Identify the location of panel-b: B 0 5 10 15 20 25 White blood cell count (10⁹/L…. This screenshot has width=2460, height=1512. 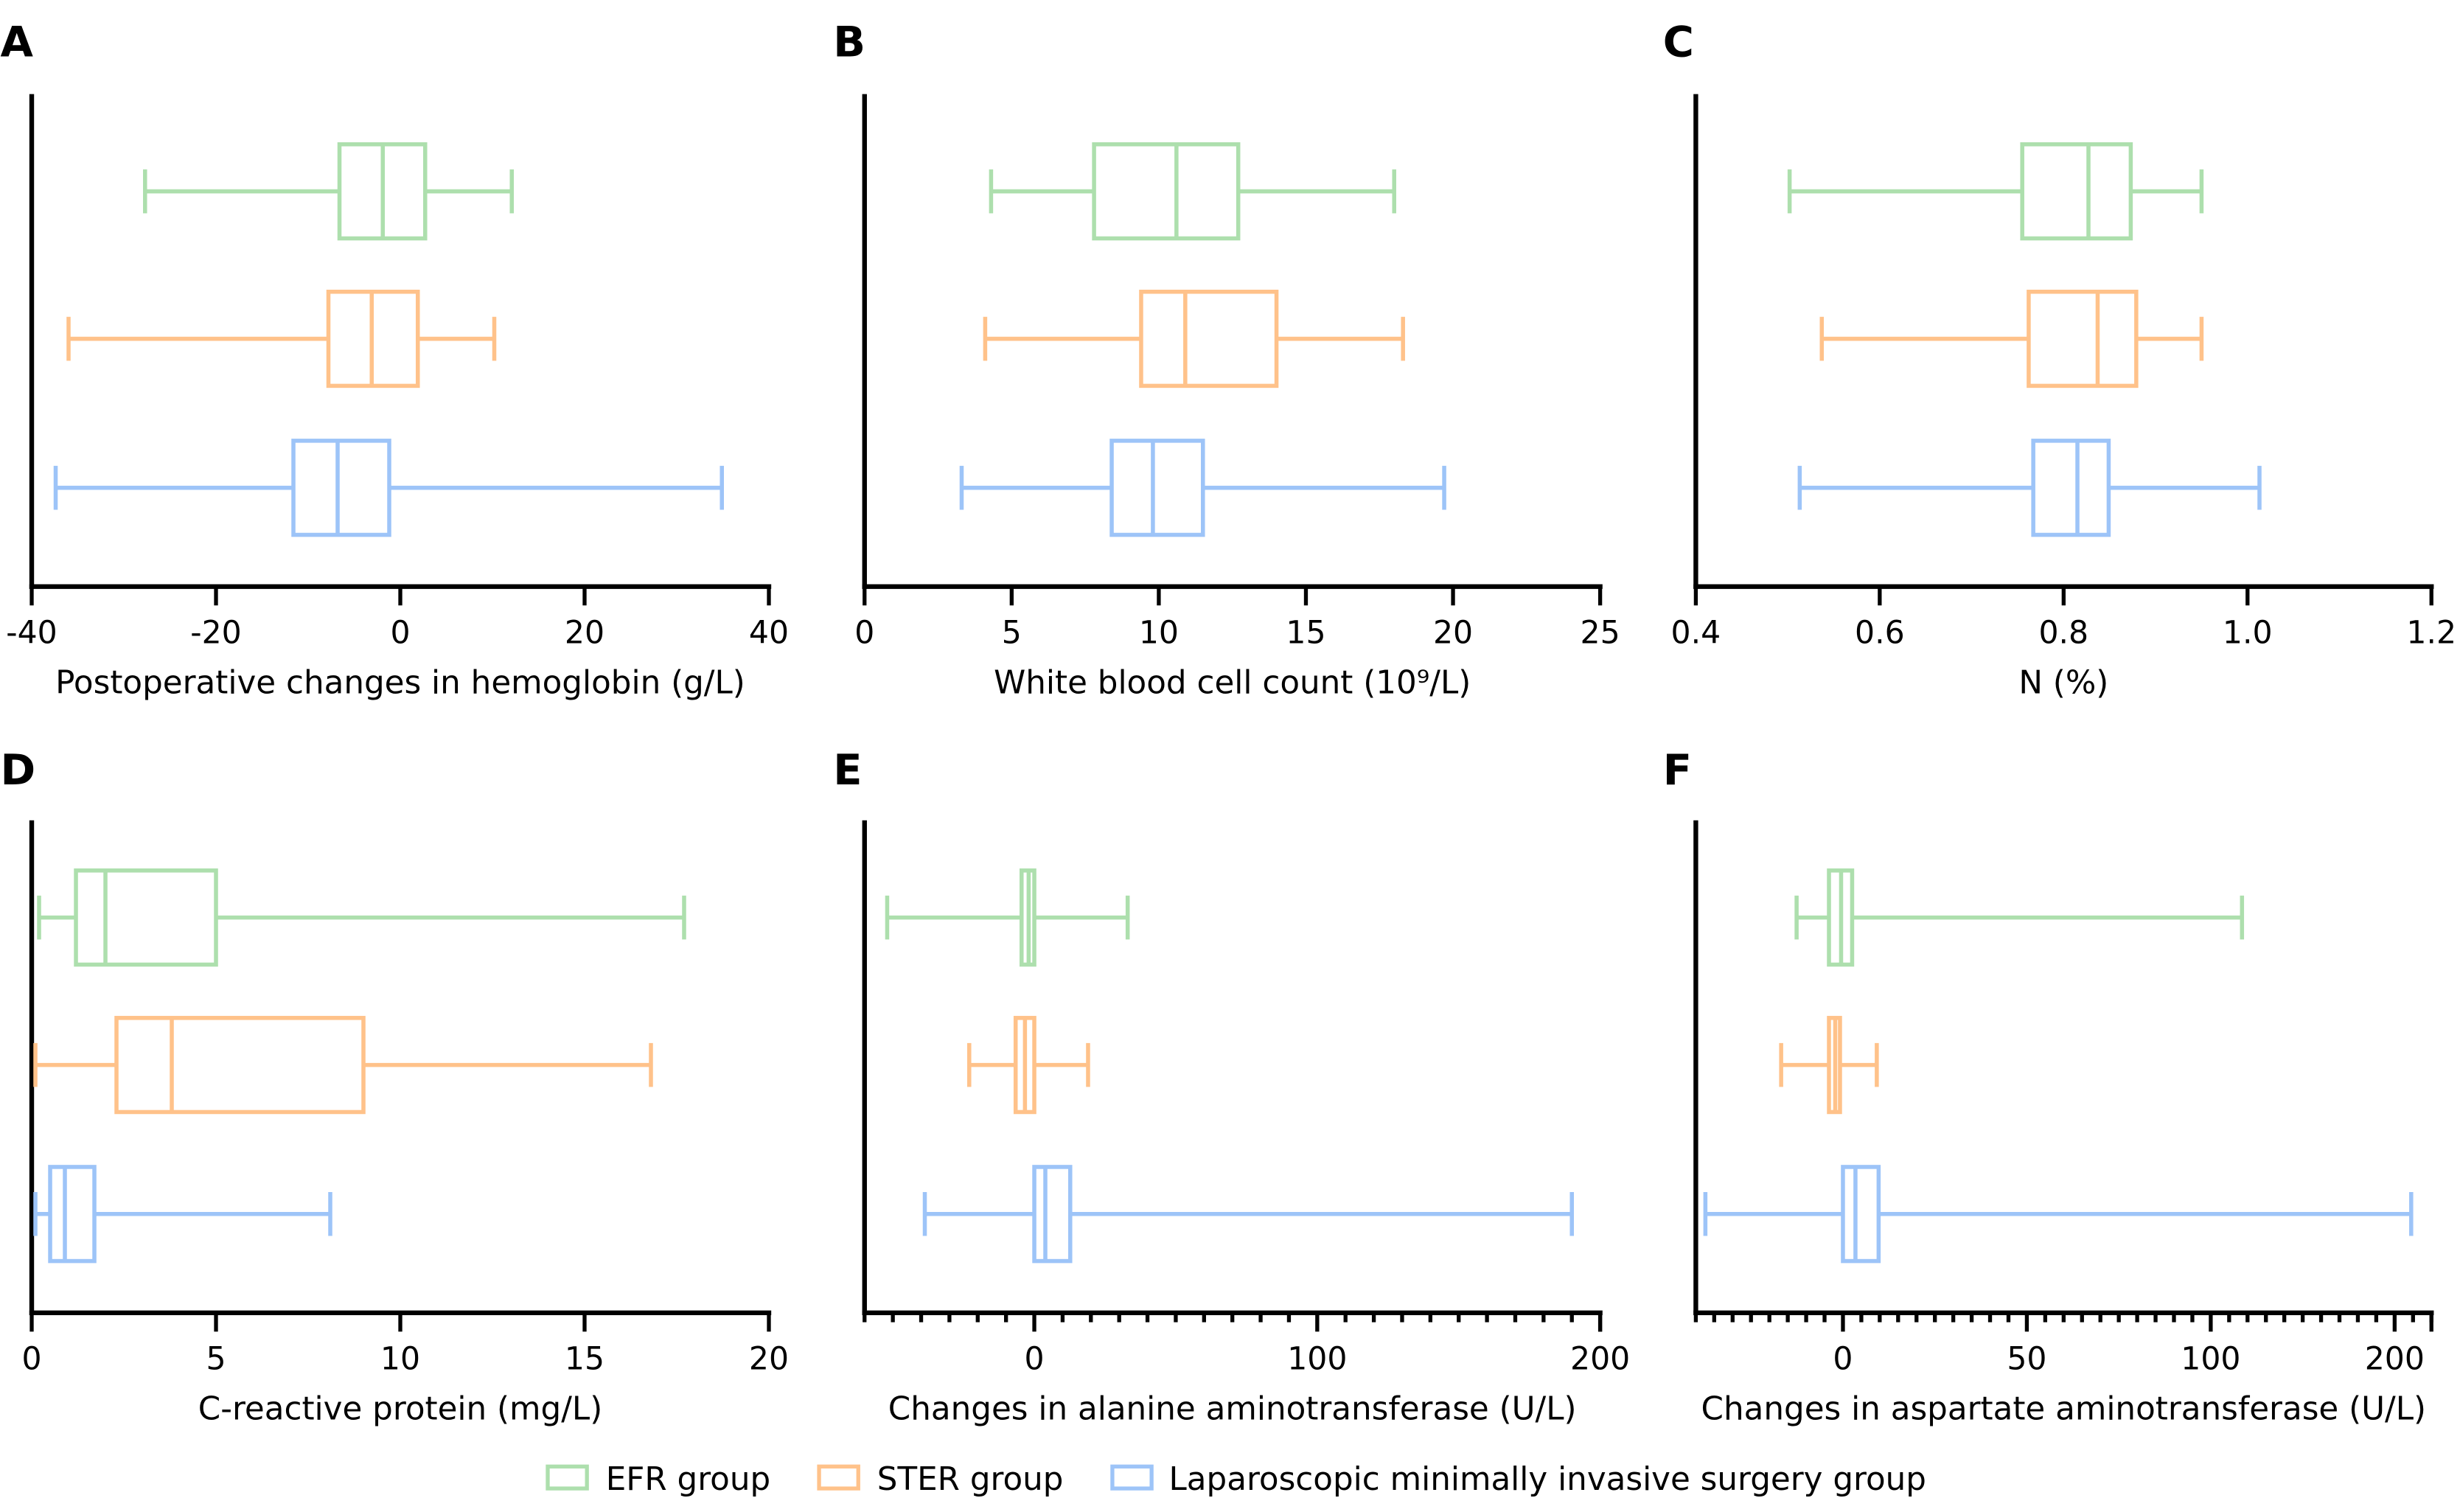
(1226, 360).